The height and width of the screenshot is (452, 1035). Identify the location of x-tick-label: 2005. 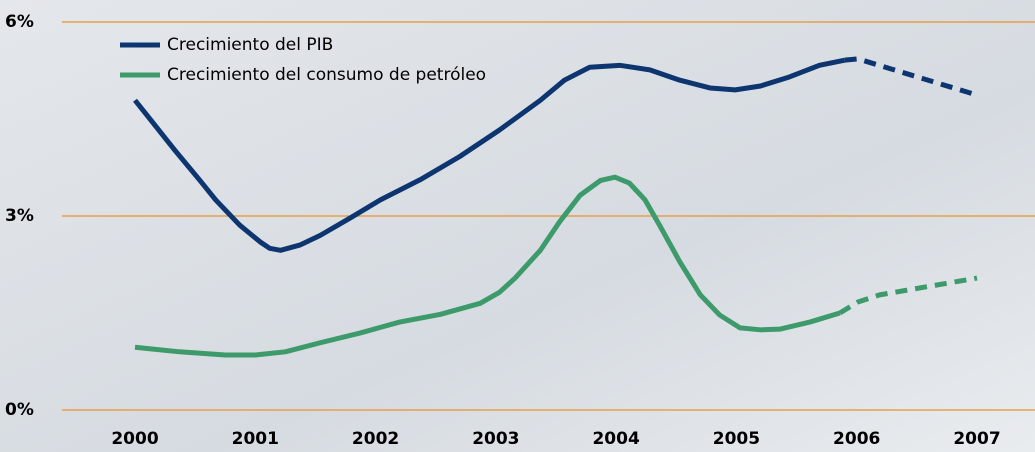
(736, 439).